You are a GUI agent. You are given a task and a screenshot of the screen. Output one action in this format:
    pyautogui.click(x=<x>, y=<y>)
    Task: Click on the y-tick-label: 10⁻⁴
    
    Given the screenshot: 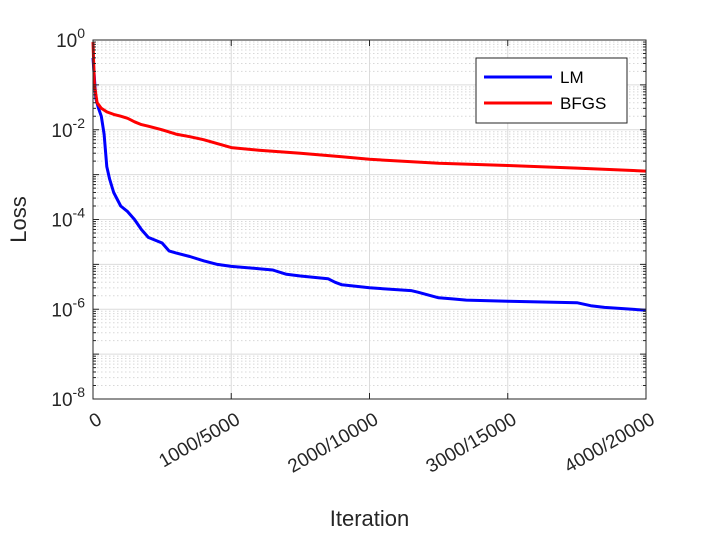 What is the action you would take?
    pyautogui.click(x=68, y=218)
    